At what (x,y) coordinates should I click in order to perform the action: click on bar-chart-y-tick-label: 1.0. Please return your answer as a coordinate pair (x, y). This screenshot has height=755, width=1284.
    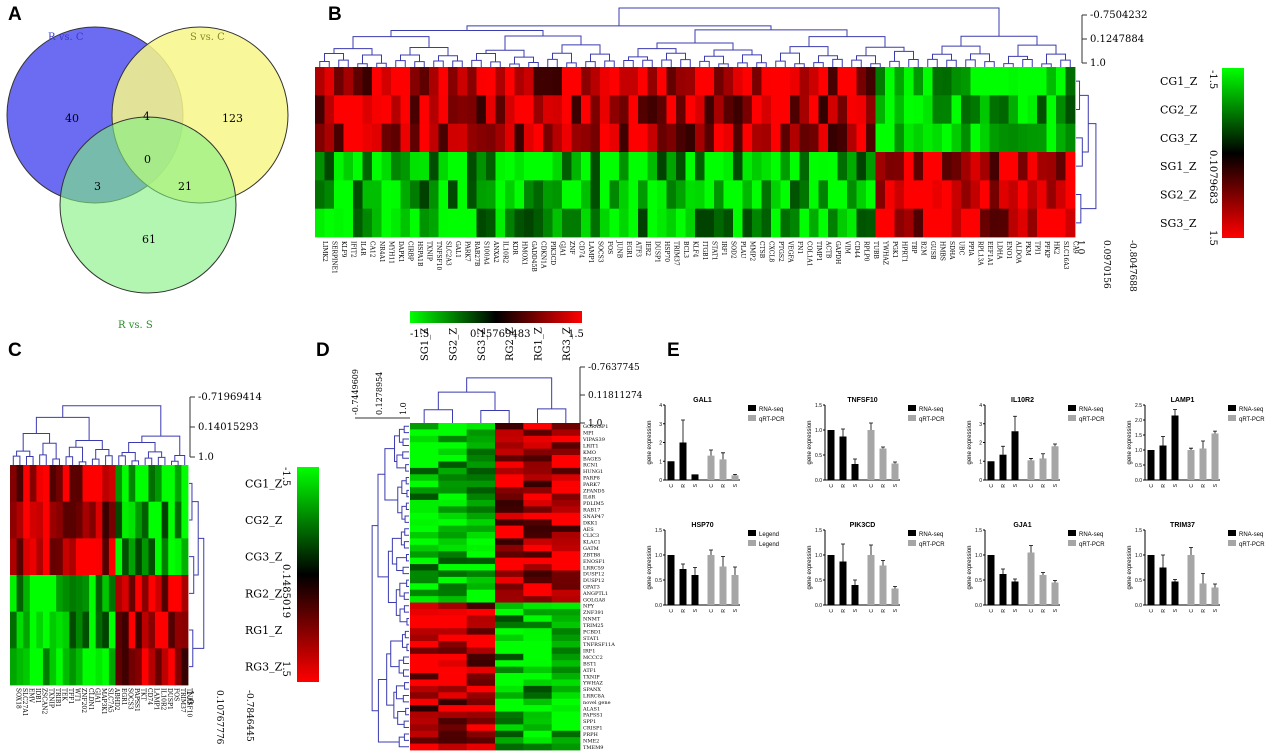
    Looking at the image, I should click on (978, 556).